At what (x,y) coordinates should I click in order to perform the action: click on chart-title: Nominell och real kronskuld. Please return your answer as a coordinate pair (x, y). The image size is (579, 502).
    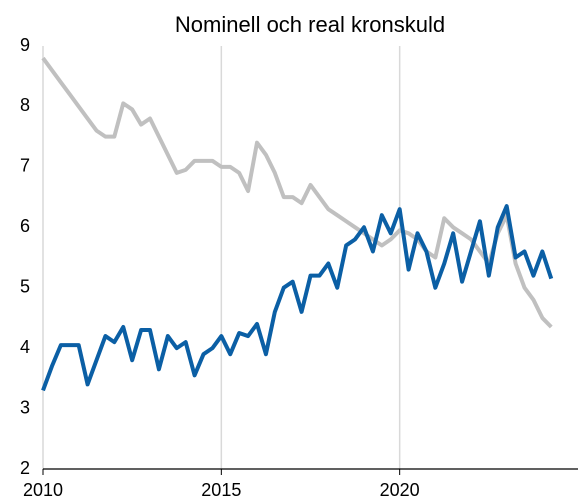
    Looking at the image, I should click on (310, 24).